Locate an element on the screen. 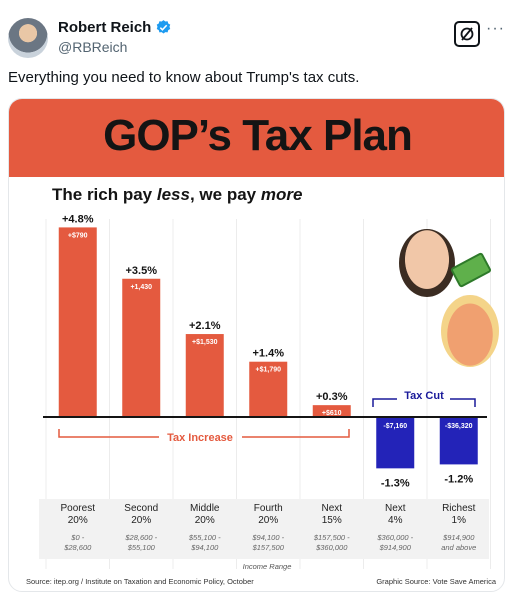 The height and width of the screenshot is (600, 517). dollar-label: +$1,790 is located at coordinates (269, 370).